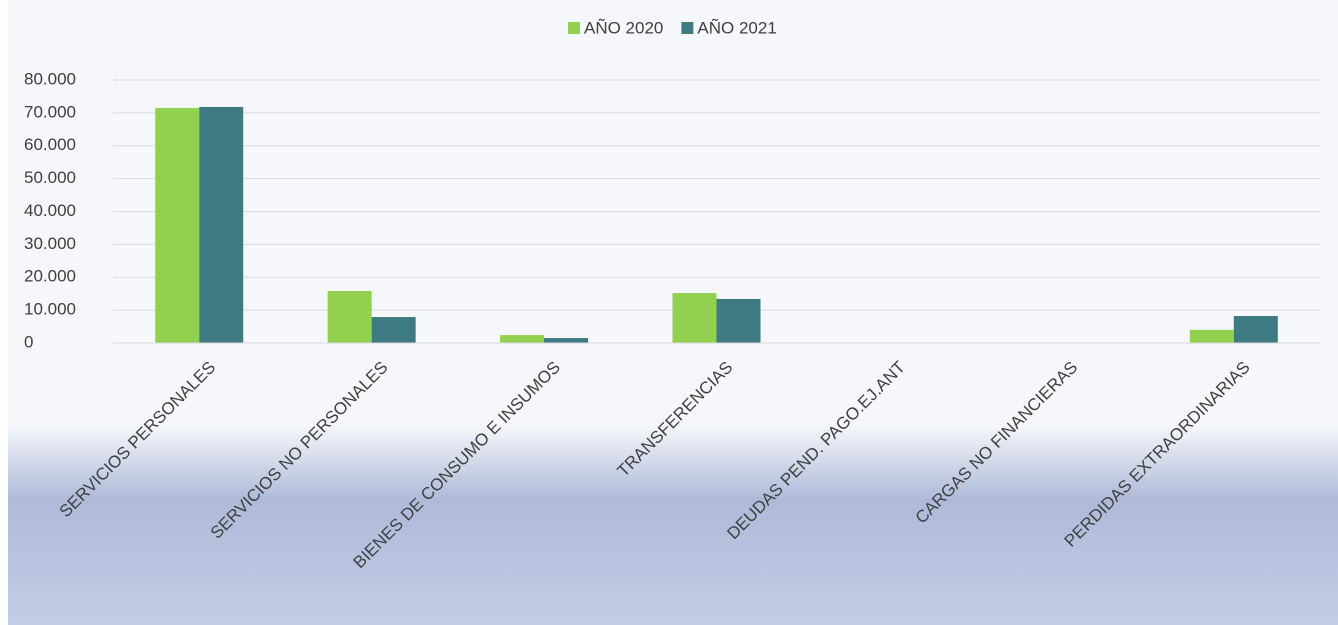 The height and width of the screenshot is (625, 1338). What do you see at coordinates (28, 341) in the screenshot?
I see `y-tick-label: 0` at bounding box center [28, 341].